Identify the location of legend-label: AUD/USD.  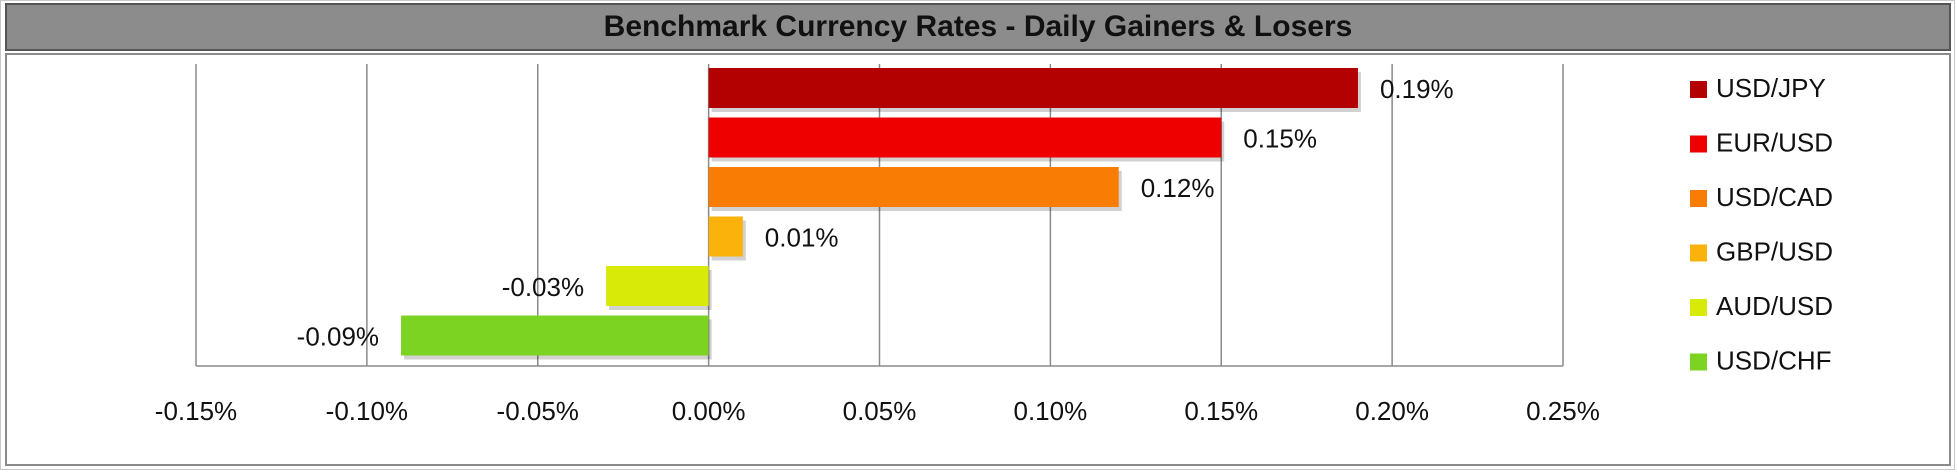
(1774, 306).